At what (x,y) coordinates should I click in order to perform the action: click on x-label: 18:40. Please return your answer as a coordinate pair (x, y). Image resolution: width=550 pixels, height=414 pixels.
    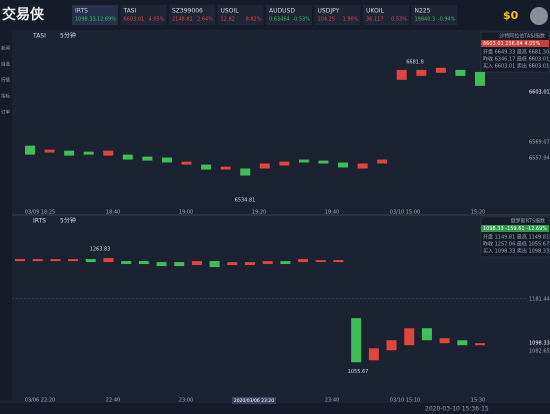
    Looking at the image, I should click on (113, 213).